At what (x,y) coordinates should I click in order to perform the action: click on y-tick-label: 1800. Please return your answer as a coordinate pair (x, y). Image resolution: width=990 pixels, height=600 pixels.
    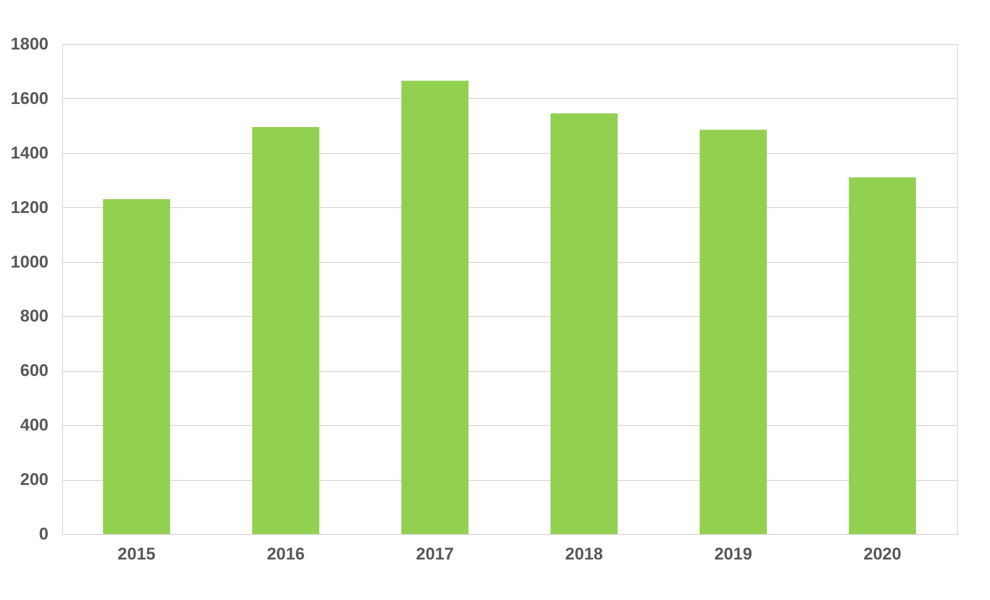
    Looking at the image, I should click on (29, 44).